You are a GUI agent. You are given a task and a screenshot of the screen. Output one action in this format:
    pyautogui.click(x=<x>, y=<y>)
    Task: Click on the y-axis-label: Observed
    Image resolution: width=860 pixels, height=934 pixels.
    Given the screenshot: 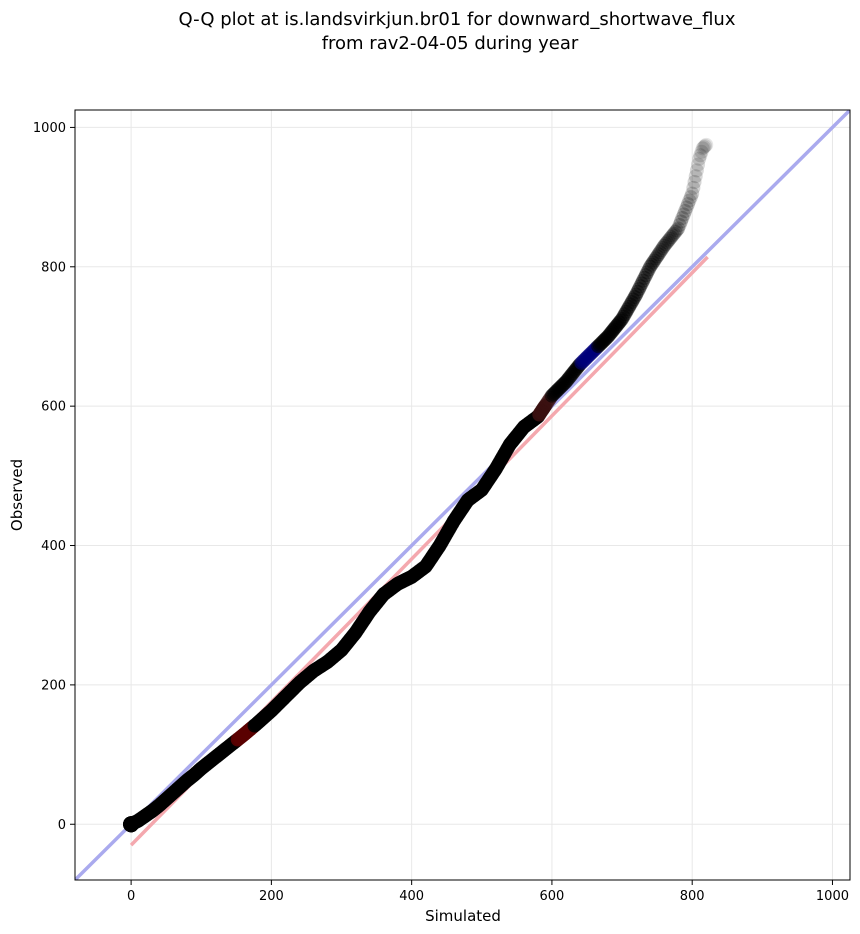 What is the action you would take?
    pyautogui.click(x=17, y=495)
    